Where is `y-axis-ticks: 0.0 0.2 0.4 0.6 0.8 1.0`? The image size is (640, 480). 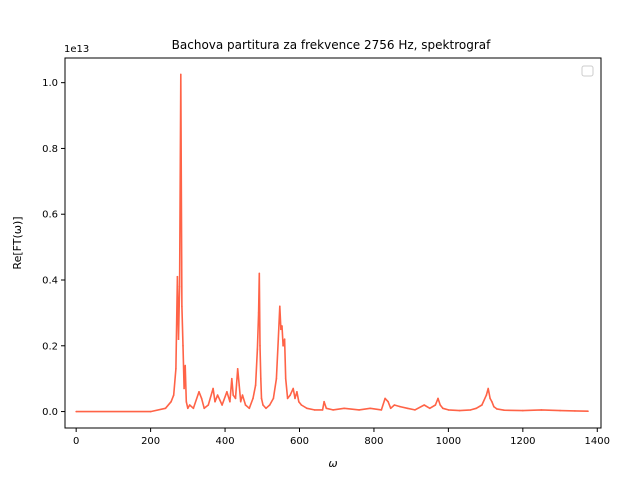 y-axis-ticks: 0.0 0.2 0.4 0.6 0.8 1.0 is located at coordinates (53, 248).